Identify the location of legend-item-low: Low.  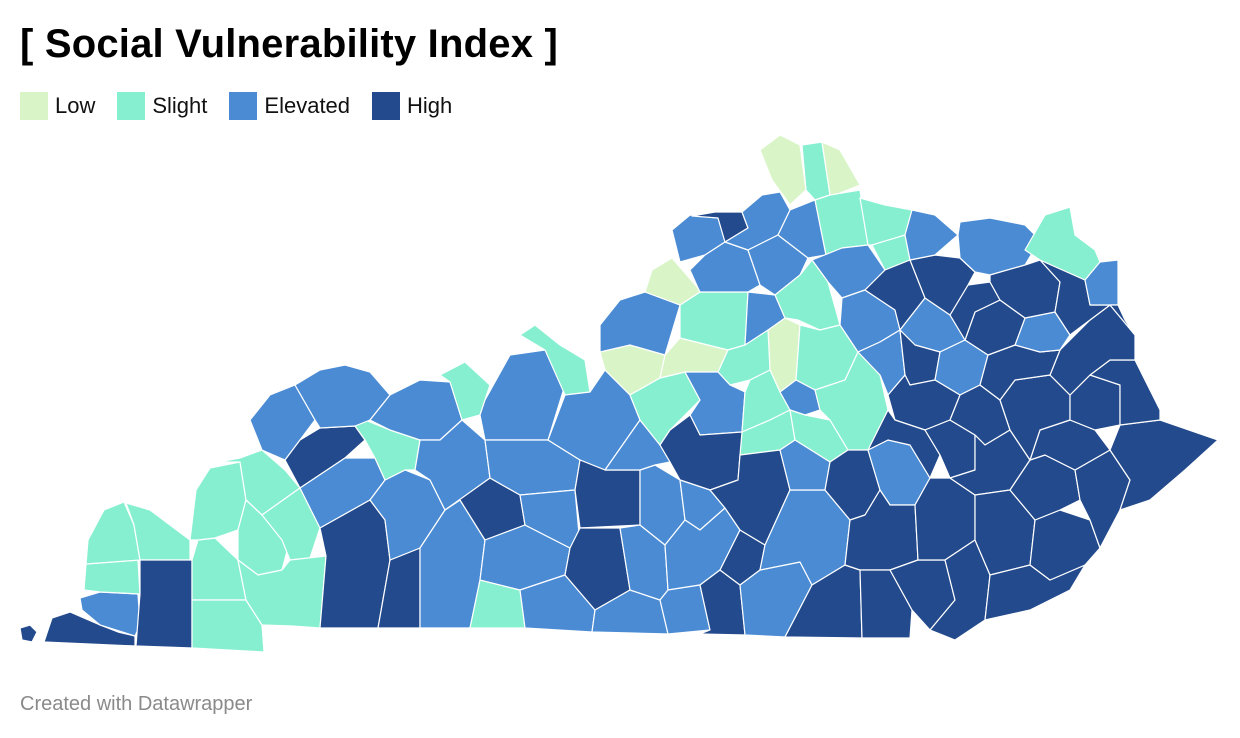
(57, 106).